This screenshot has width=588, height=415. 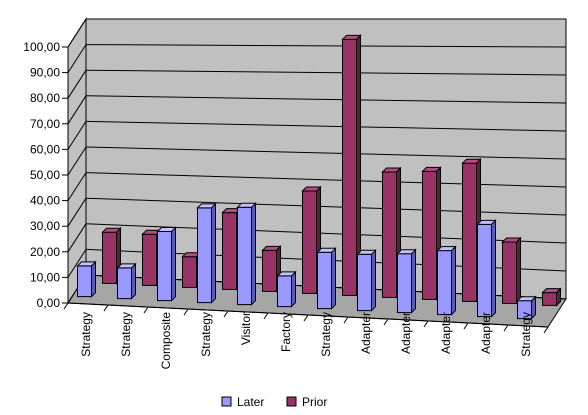 I want to click on legend-swatch-later, so click(x=226, y=401).